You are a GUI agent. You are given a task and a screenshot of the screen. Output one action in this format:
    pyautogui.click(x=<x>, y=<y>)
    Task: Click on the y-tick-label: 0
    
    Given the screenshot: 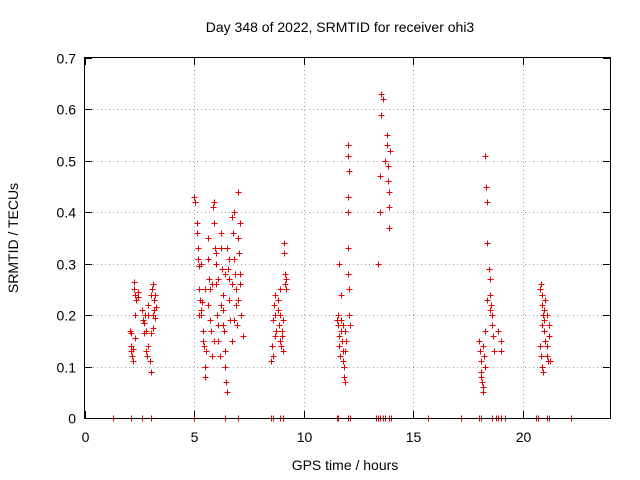 What is the action you would take?
    pyautogui.click(x=72, y=419)
    